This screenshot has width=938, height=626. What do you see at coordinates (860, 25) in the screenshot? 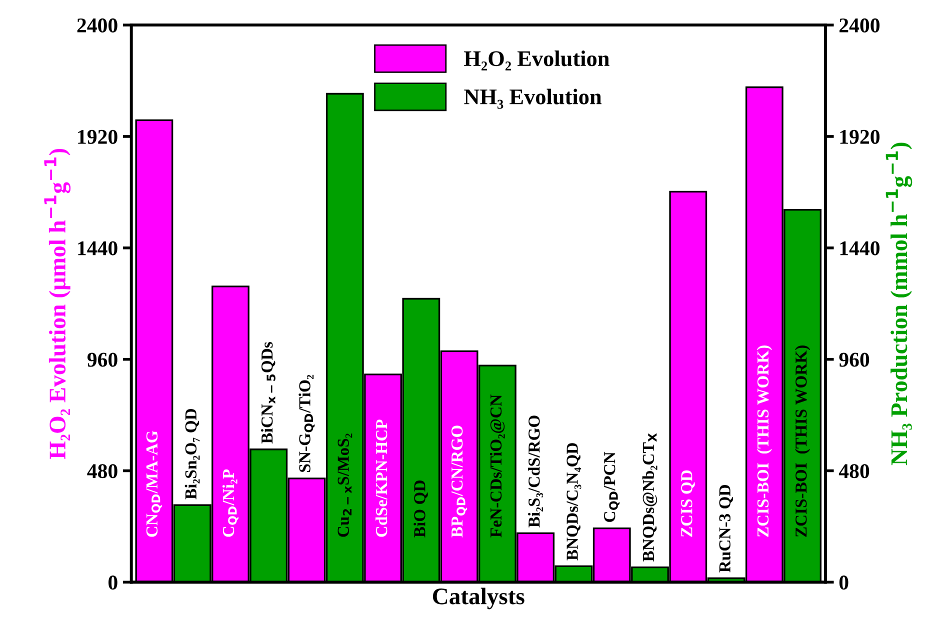
I see `y2-tick-label: 2400` at bounding box center [860, 25].